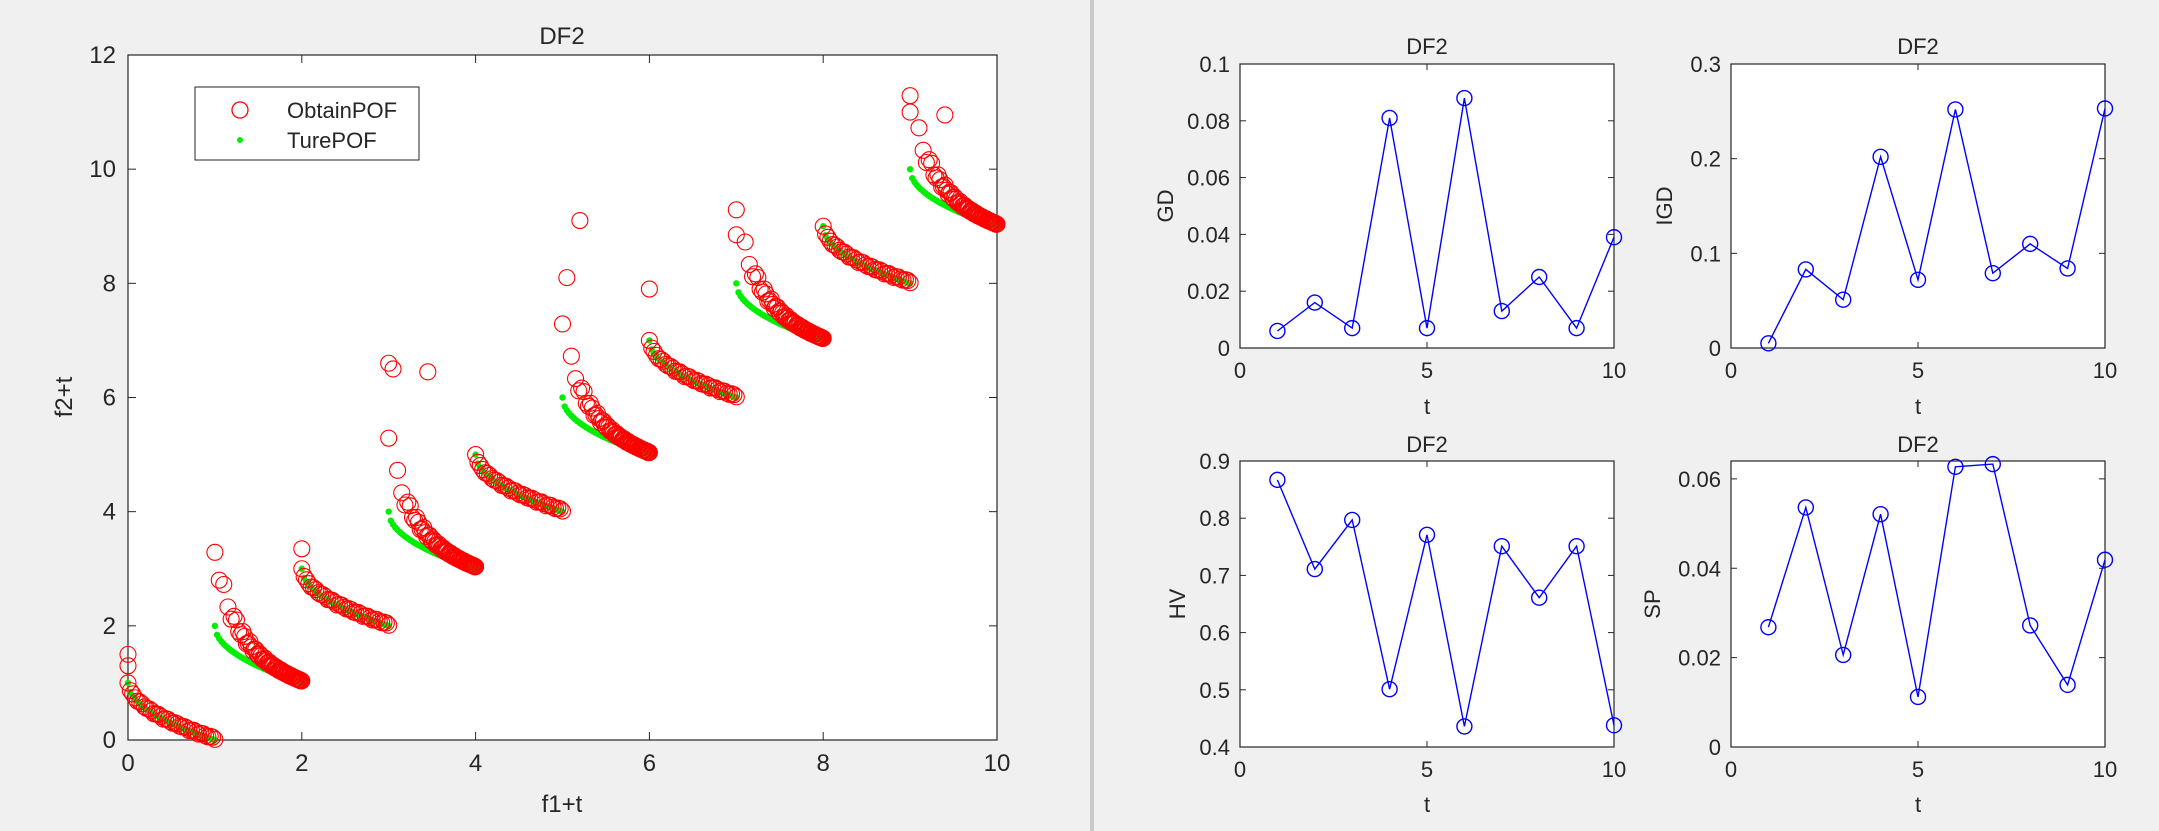 The height and width of the screenshot is (831, 2159). I want to click on main-y-tick-label: 12, so click(102, 55).